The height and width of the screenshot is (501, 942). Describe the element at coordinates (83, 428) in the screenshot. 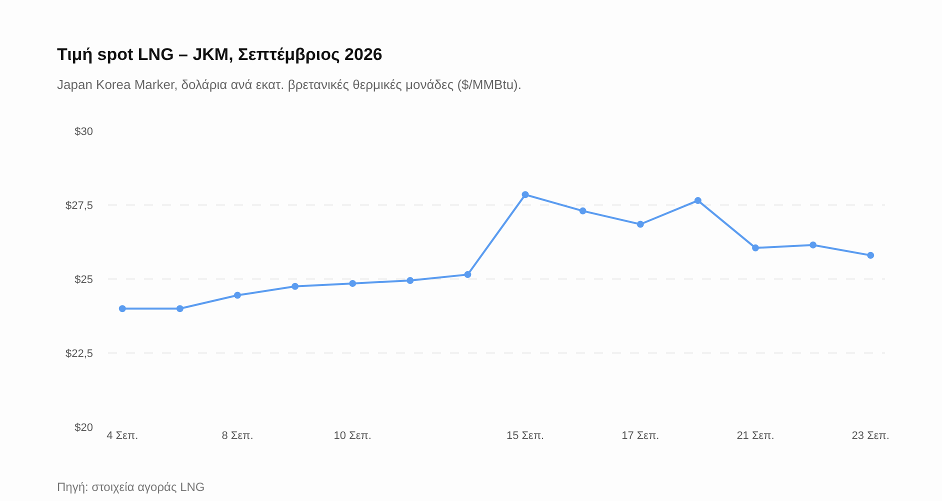

I see `y-tick-label: $20` at that location.